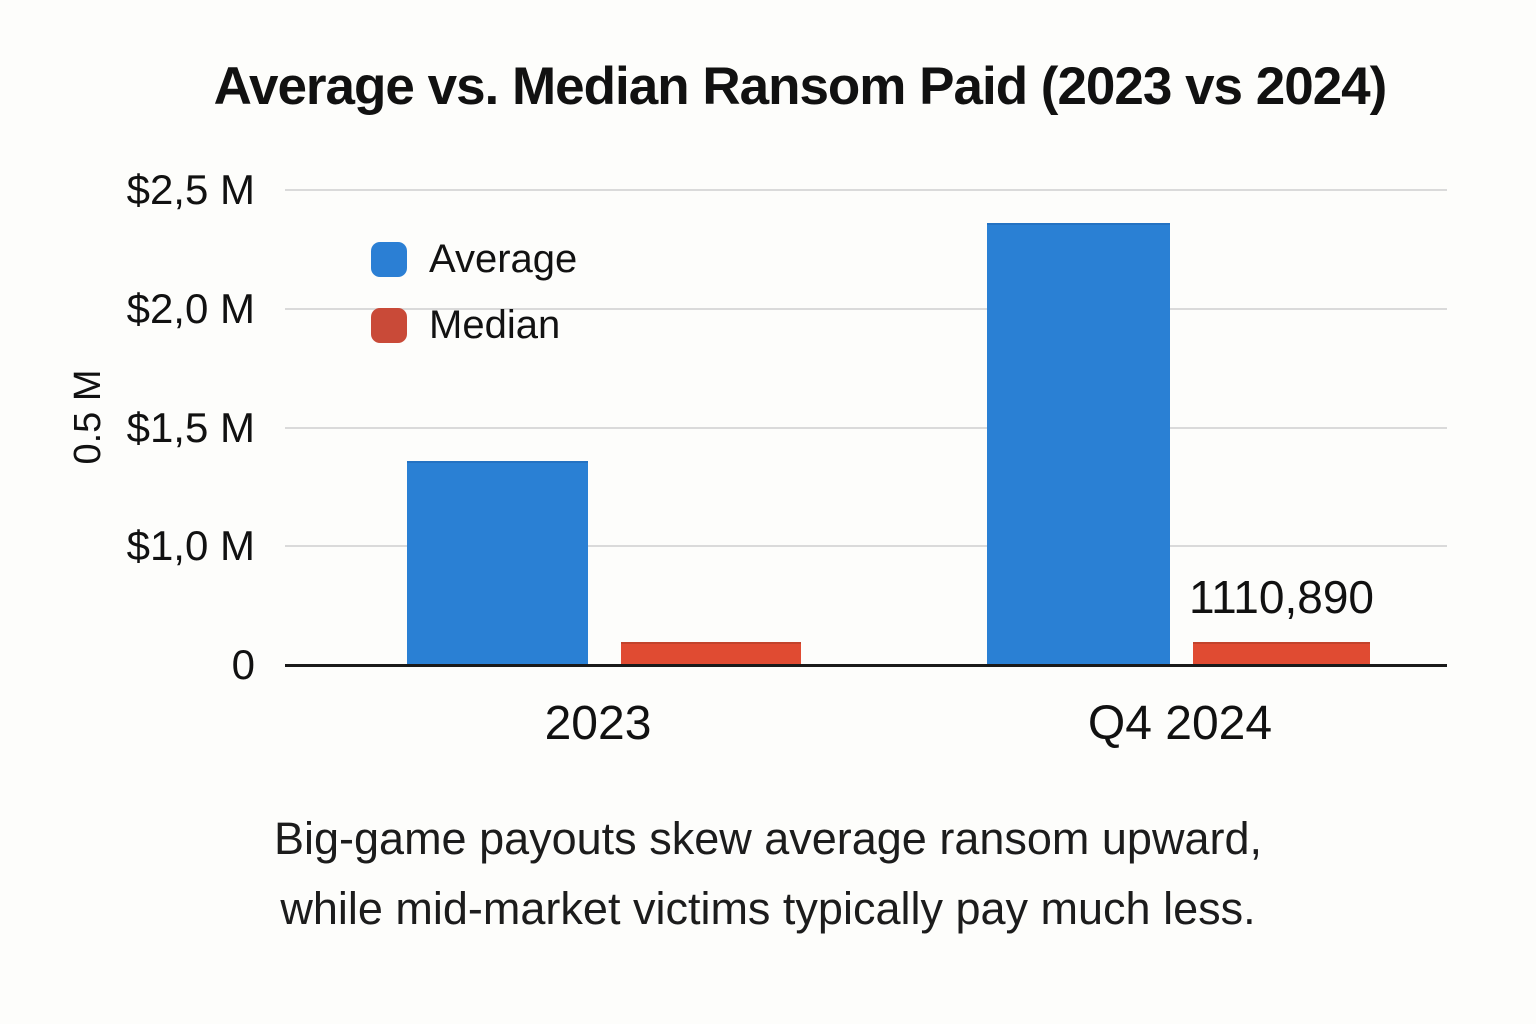 The height and width of the screenshot is (1024, 1536). Describe the element at coordinates (190, 546) in the screenshot. I see `y-tick-label: $1,0 M` at that location.